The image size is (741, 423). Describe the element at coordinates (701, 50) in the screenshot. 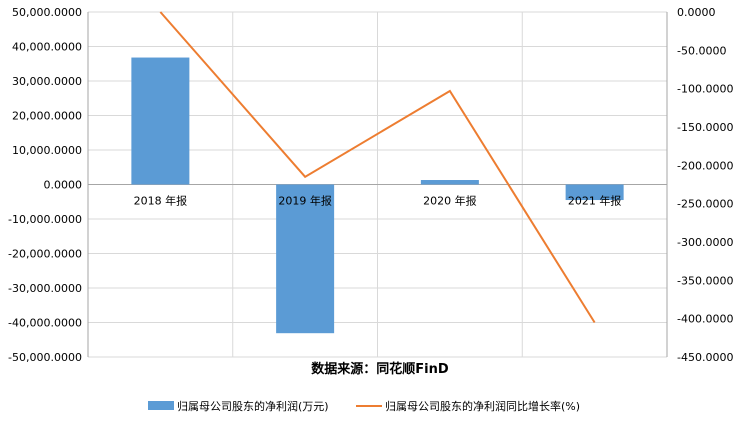

I see `right-axis-tick-label: -50.0000` at that location.